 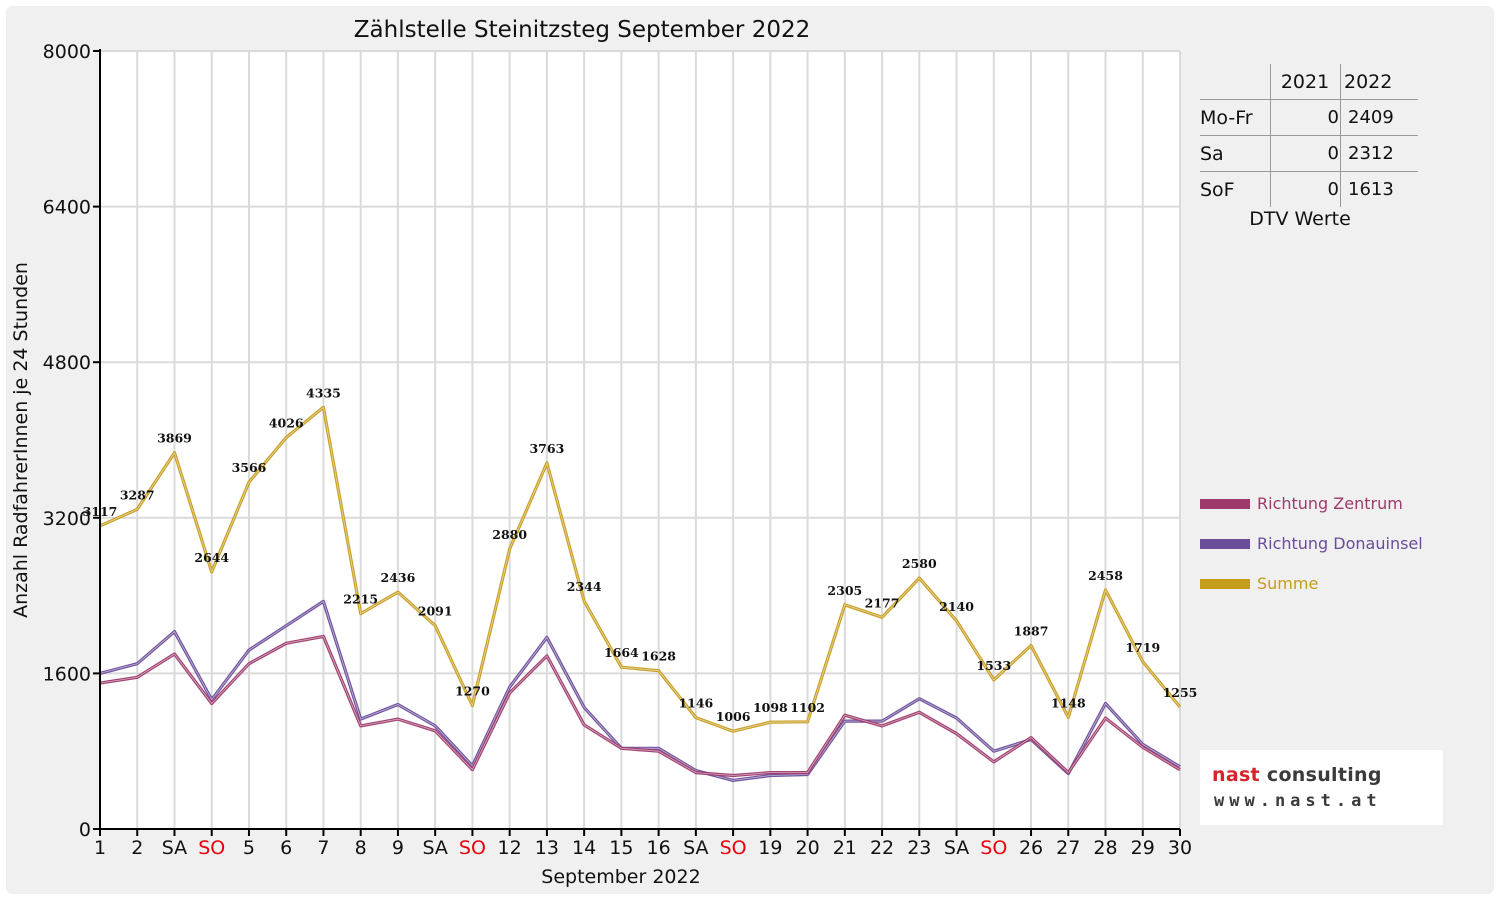 I want to click on data-label: 1102, so click(x=807, y=707).